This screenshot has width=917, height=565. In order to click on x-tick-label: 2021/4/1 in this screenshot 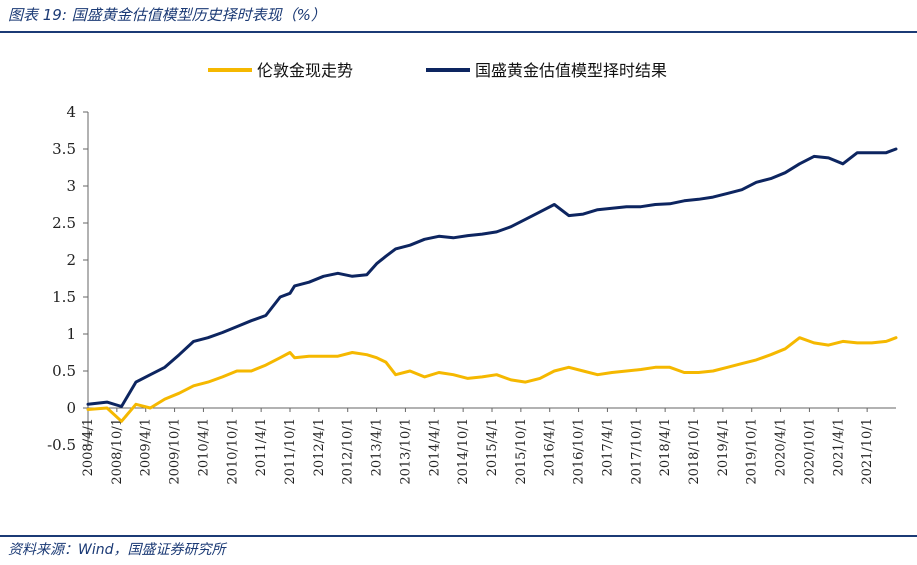, I will do `click(838, 447)`.